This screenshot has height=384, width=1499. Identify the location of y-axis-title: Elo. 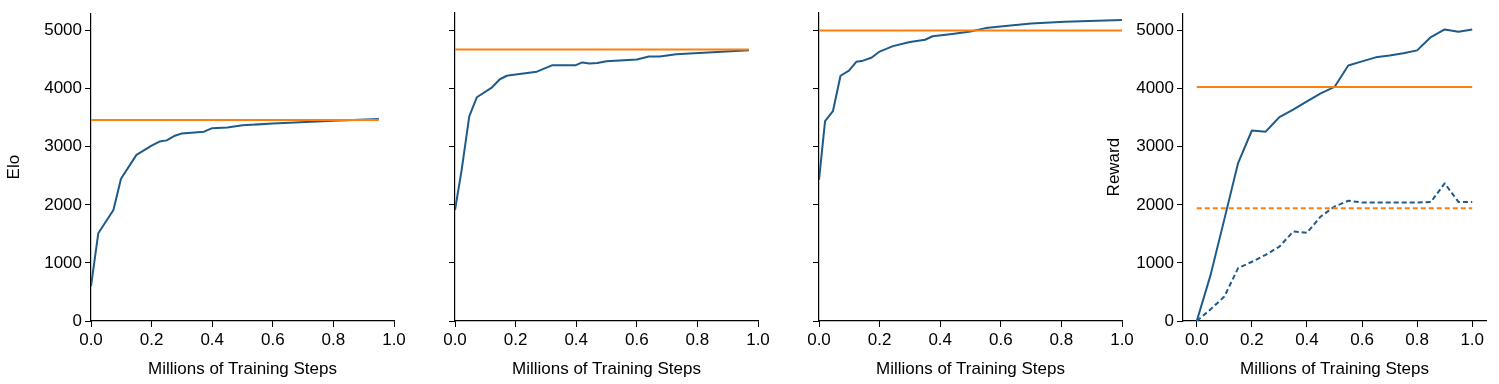
(13, 167).